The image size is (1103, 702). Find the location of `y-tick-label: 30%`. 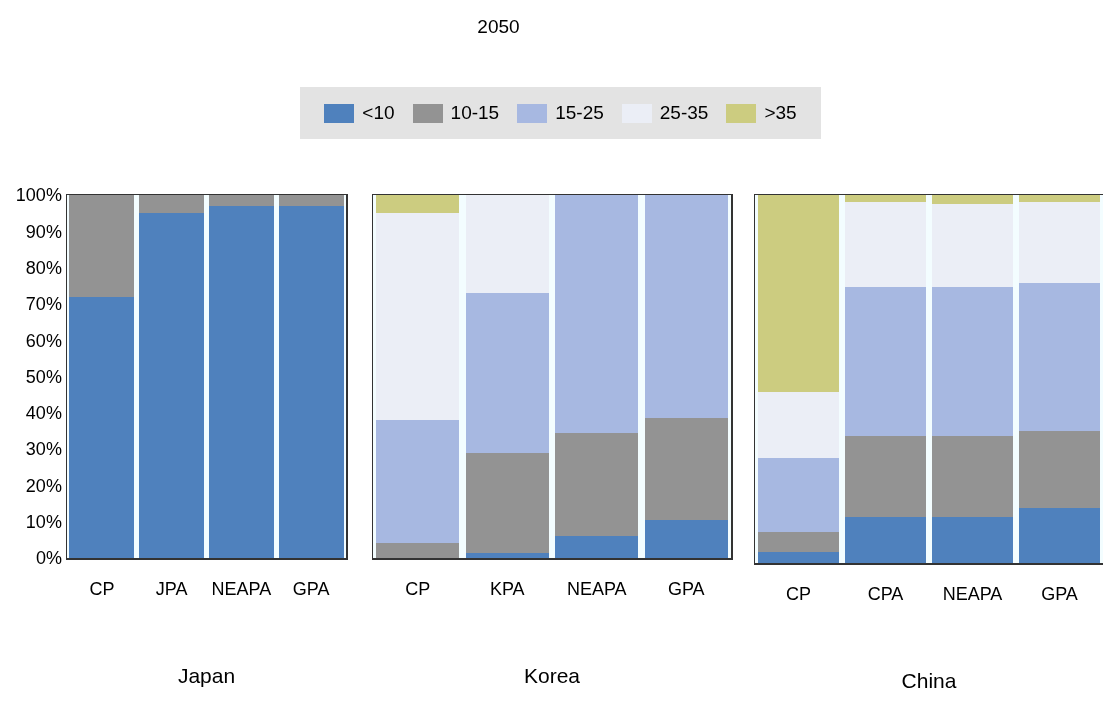

y-tick-label: 30% is located at coordinates (43, 449).